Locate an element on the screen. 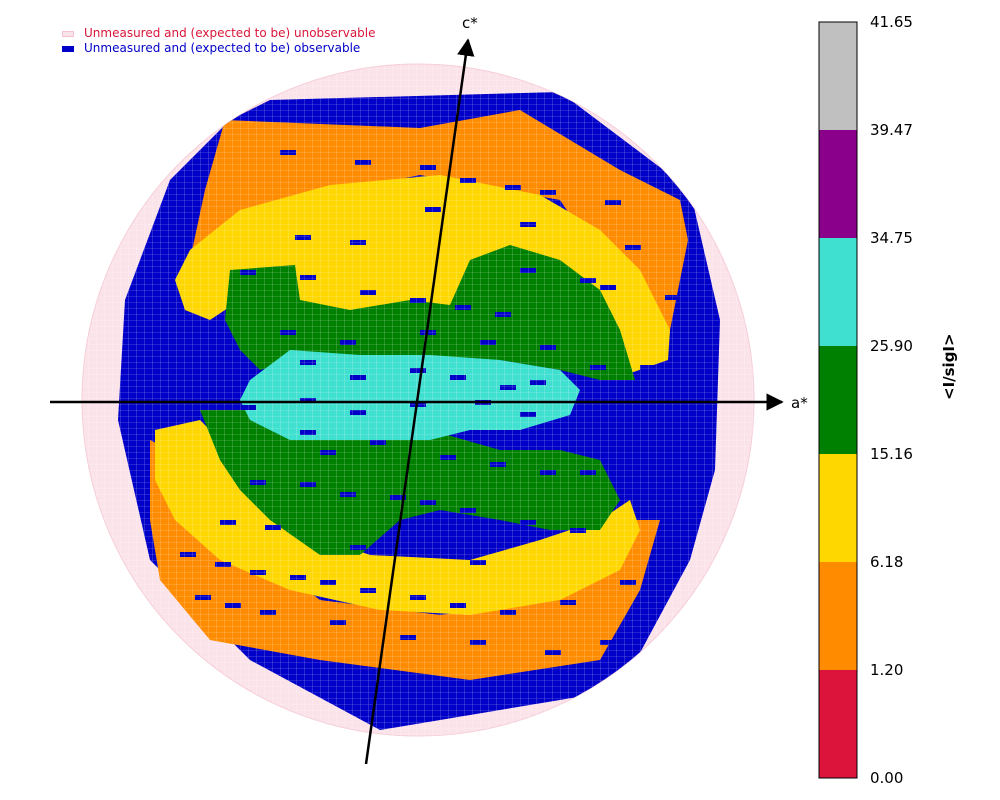  colorbar-tick-label: 34.75 is located at coordinates (891, 238).